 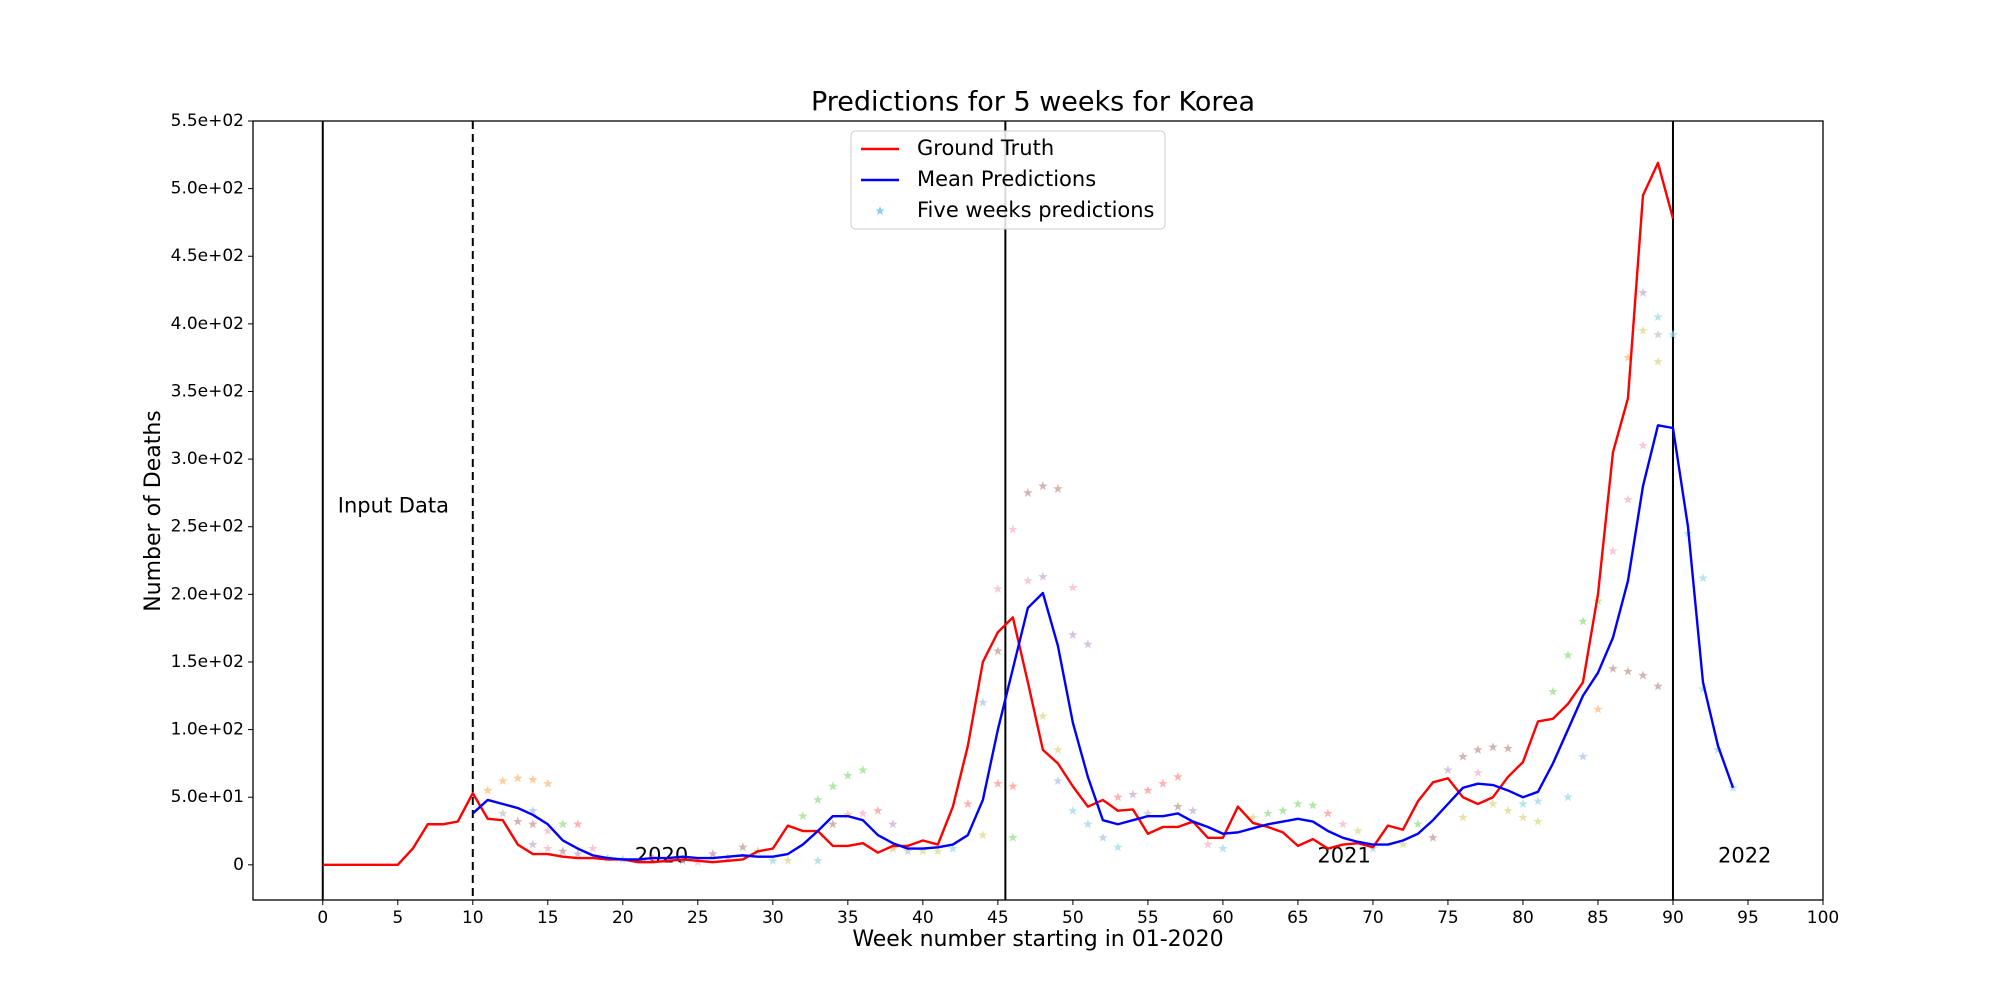 I want to click on x-tick-label: 90, so click(x=1673, y=918).